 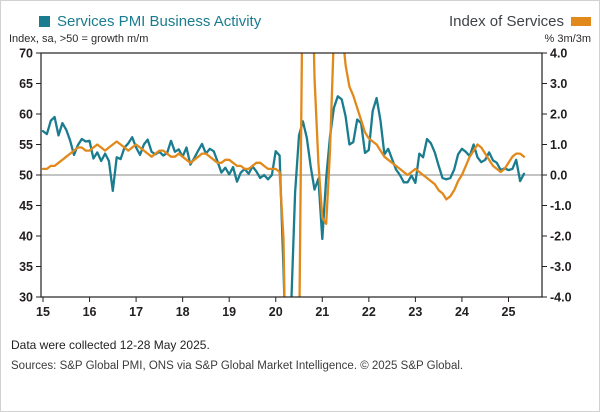 I want to click on collection-note: Data were collected 12-28 May 2025., so click(x=110, y=345).